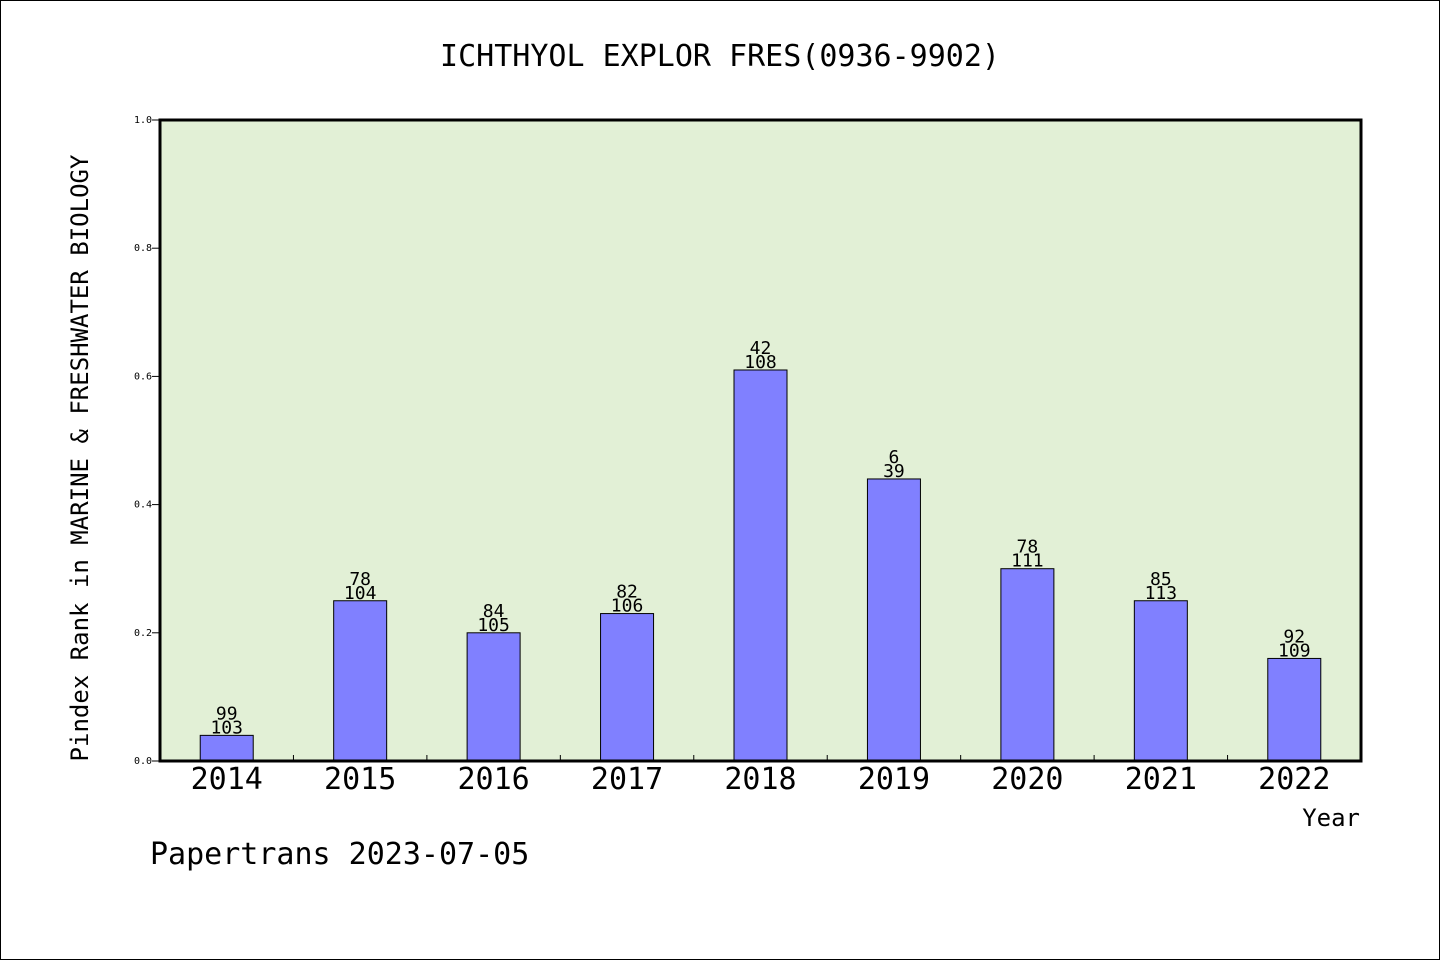  Describe the element at coordinates (339, 854) in the screenshot. I see `footer-credit: Papertrans 2023-07-05` at that location.